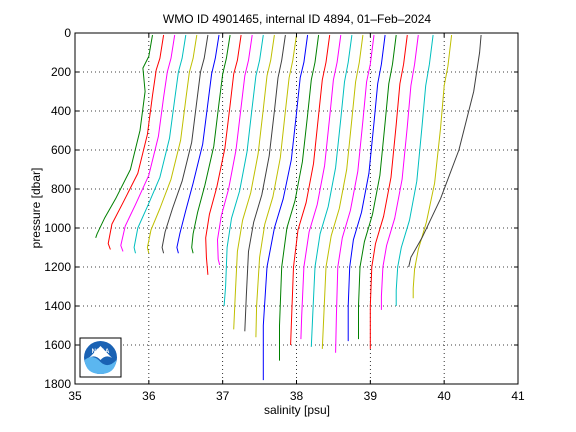 The width and height of the screenshot is (576, 432). What do you see at coordinates (61, 72) in the screenshot?
I see `y-tick-label: 200` at bounding box center [61, 72].